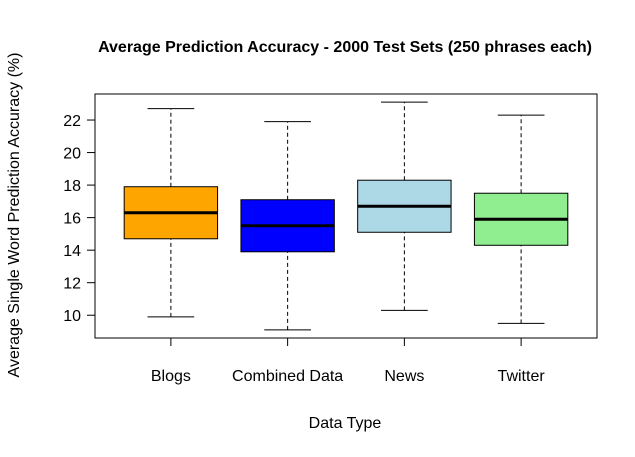  Describe the element at coordinates (72, 316) in the screenshot. I see `y-tick-label: 10` at that location.